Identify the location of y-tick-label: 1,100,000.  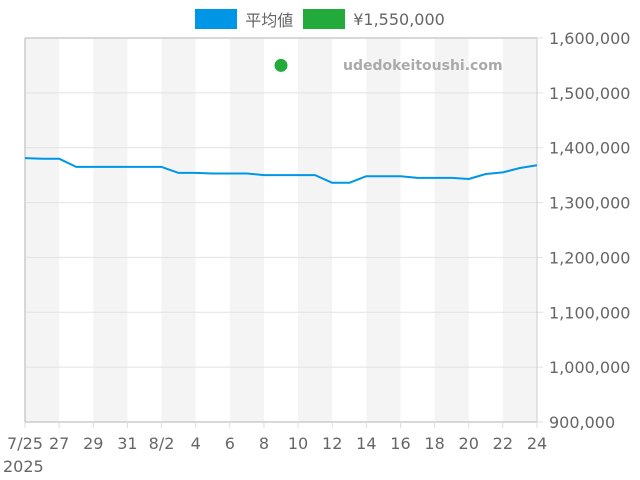
(589, 312).